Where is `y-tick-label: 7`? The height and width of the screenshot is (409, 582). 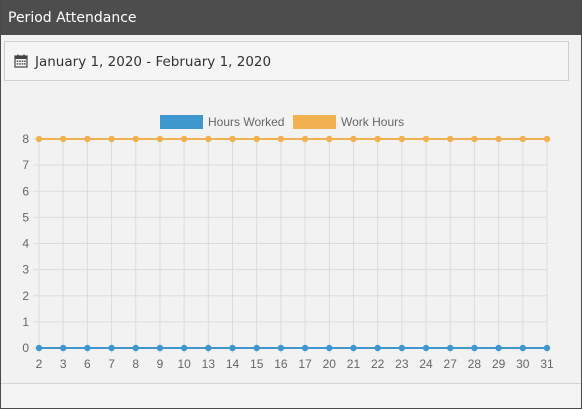 y-tick-label: 7 is located at coordinates (25, 165).